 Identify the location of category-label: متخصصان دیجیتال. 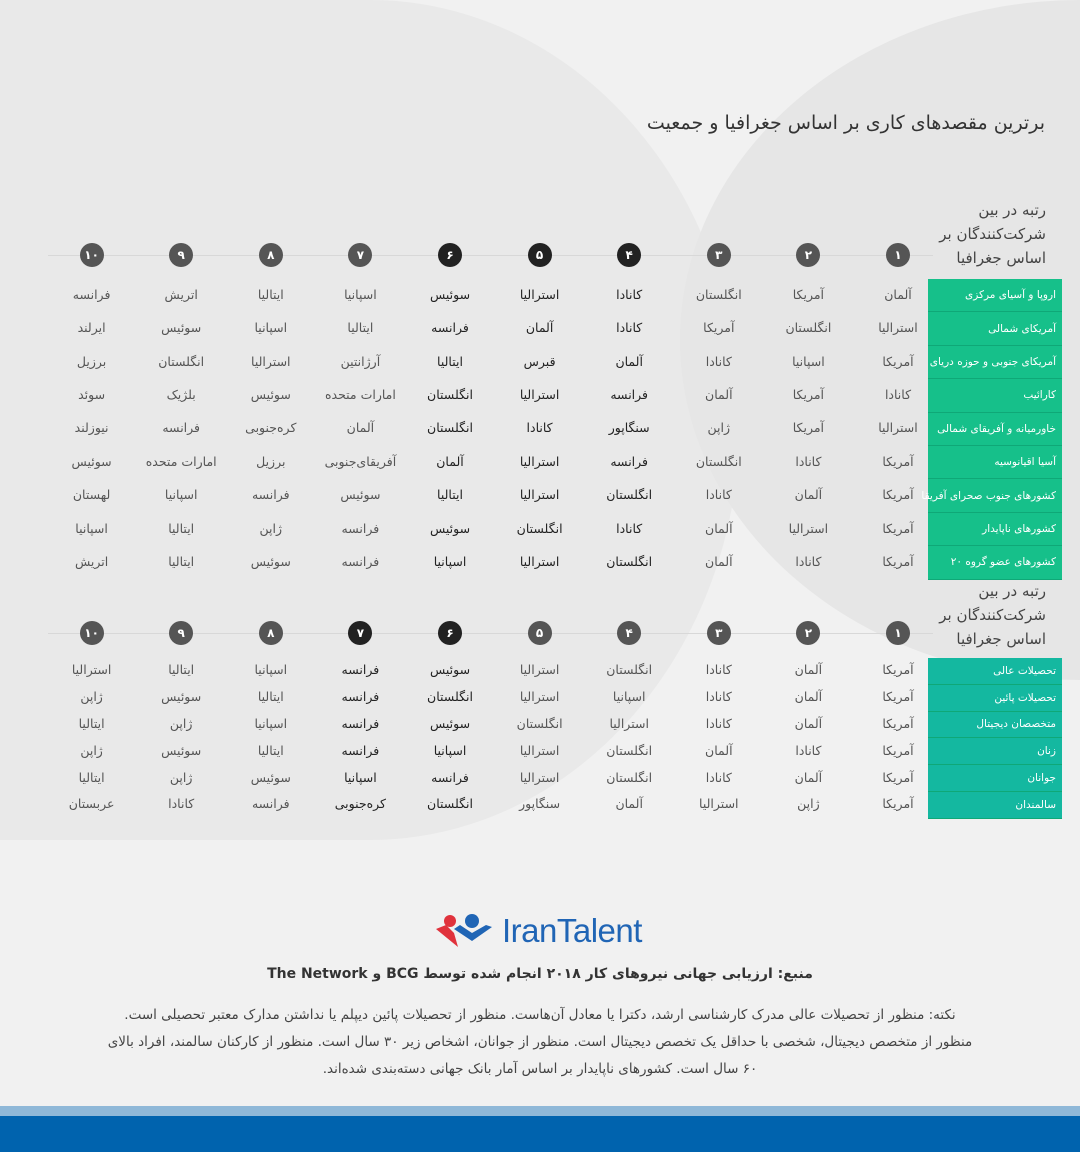
(995, 725).